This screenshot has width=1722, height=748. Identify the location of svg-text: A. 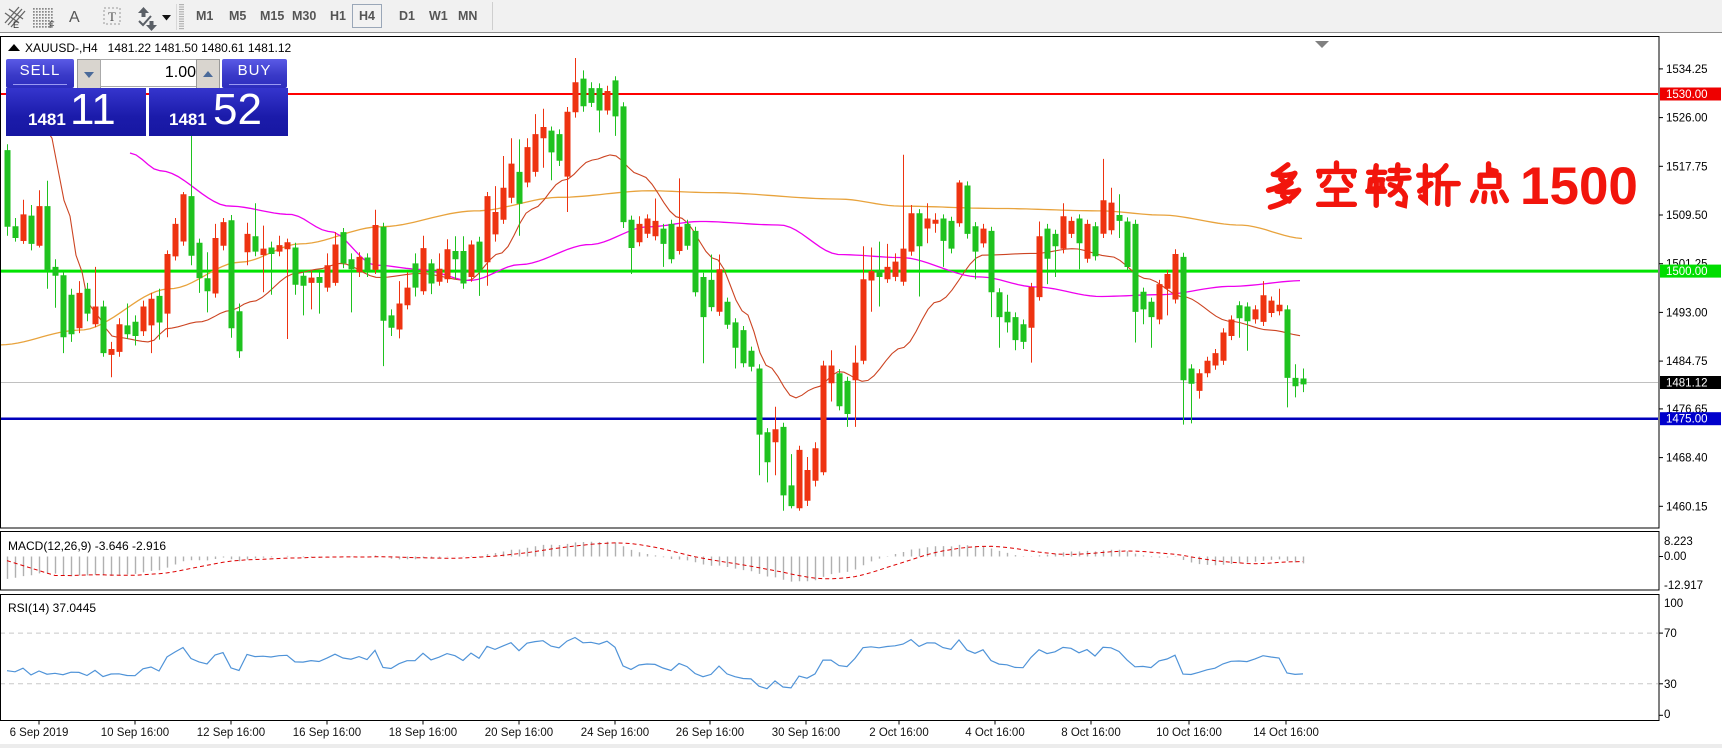
(74, 17).